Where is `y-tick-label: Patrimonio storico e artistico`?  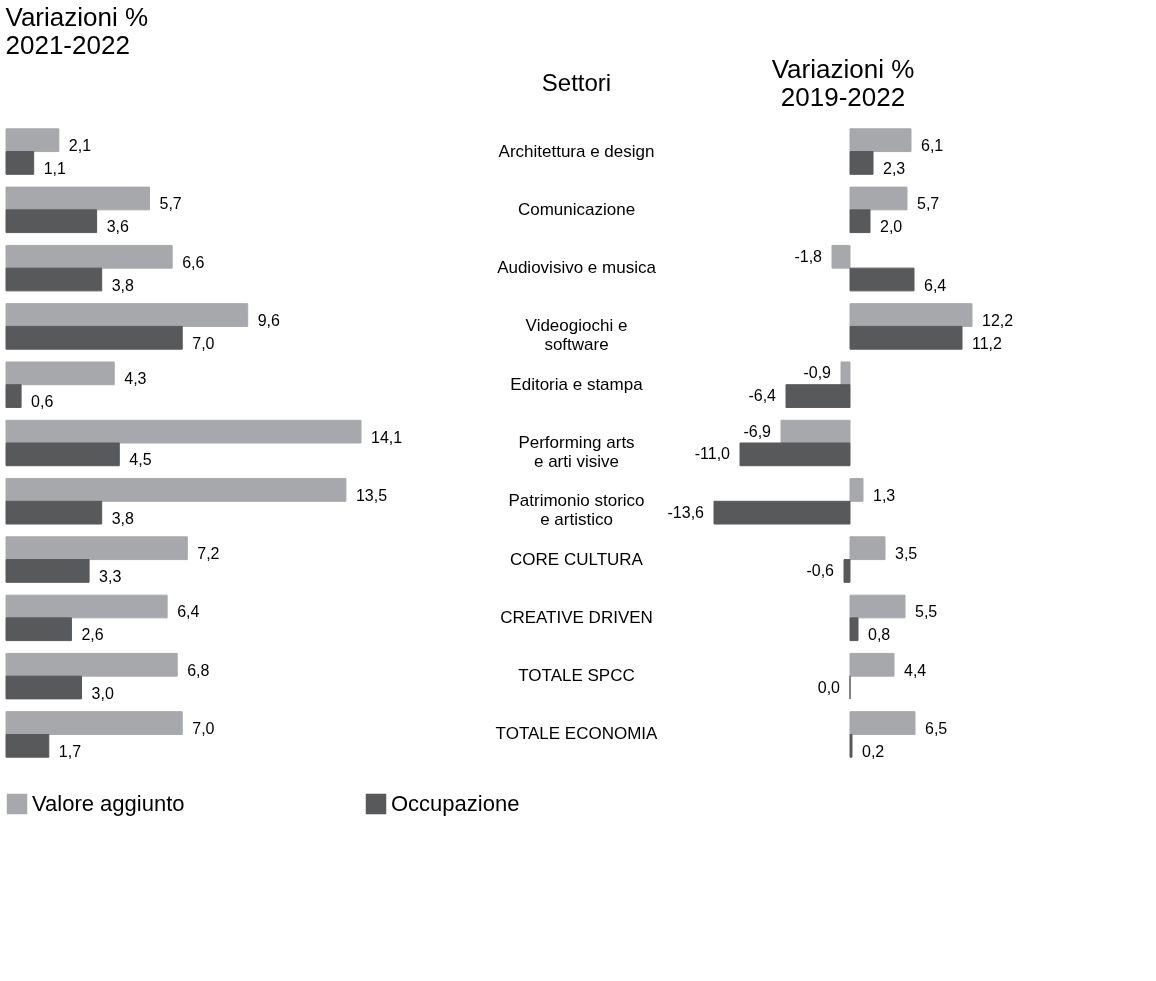 y-tick-label: Patrimonio storico e artistico is located at coordinates (576, 510).